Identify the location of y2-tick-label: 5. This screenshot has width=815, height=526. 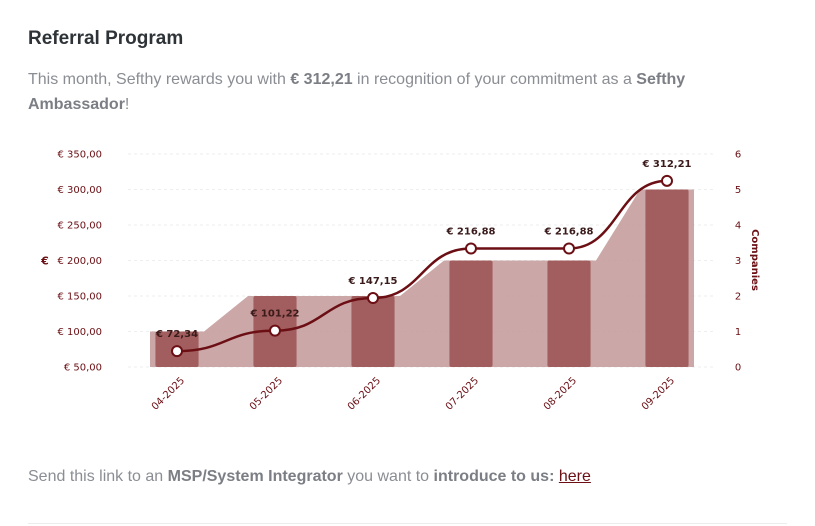
(738, 190).